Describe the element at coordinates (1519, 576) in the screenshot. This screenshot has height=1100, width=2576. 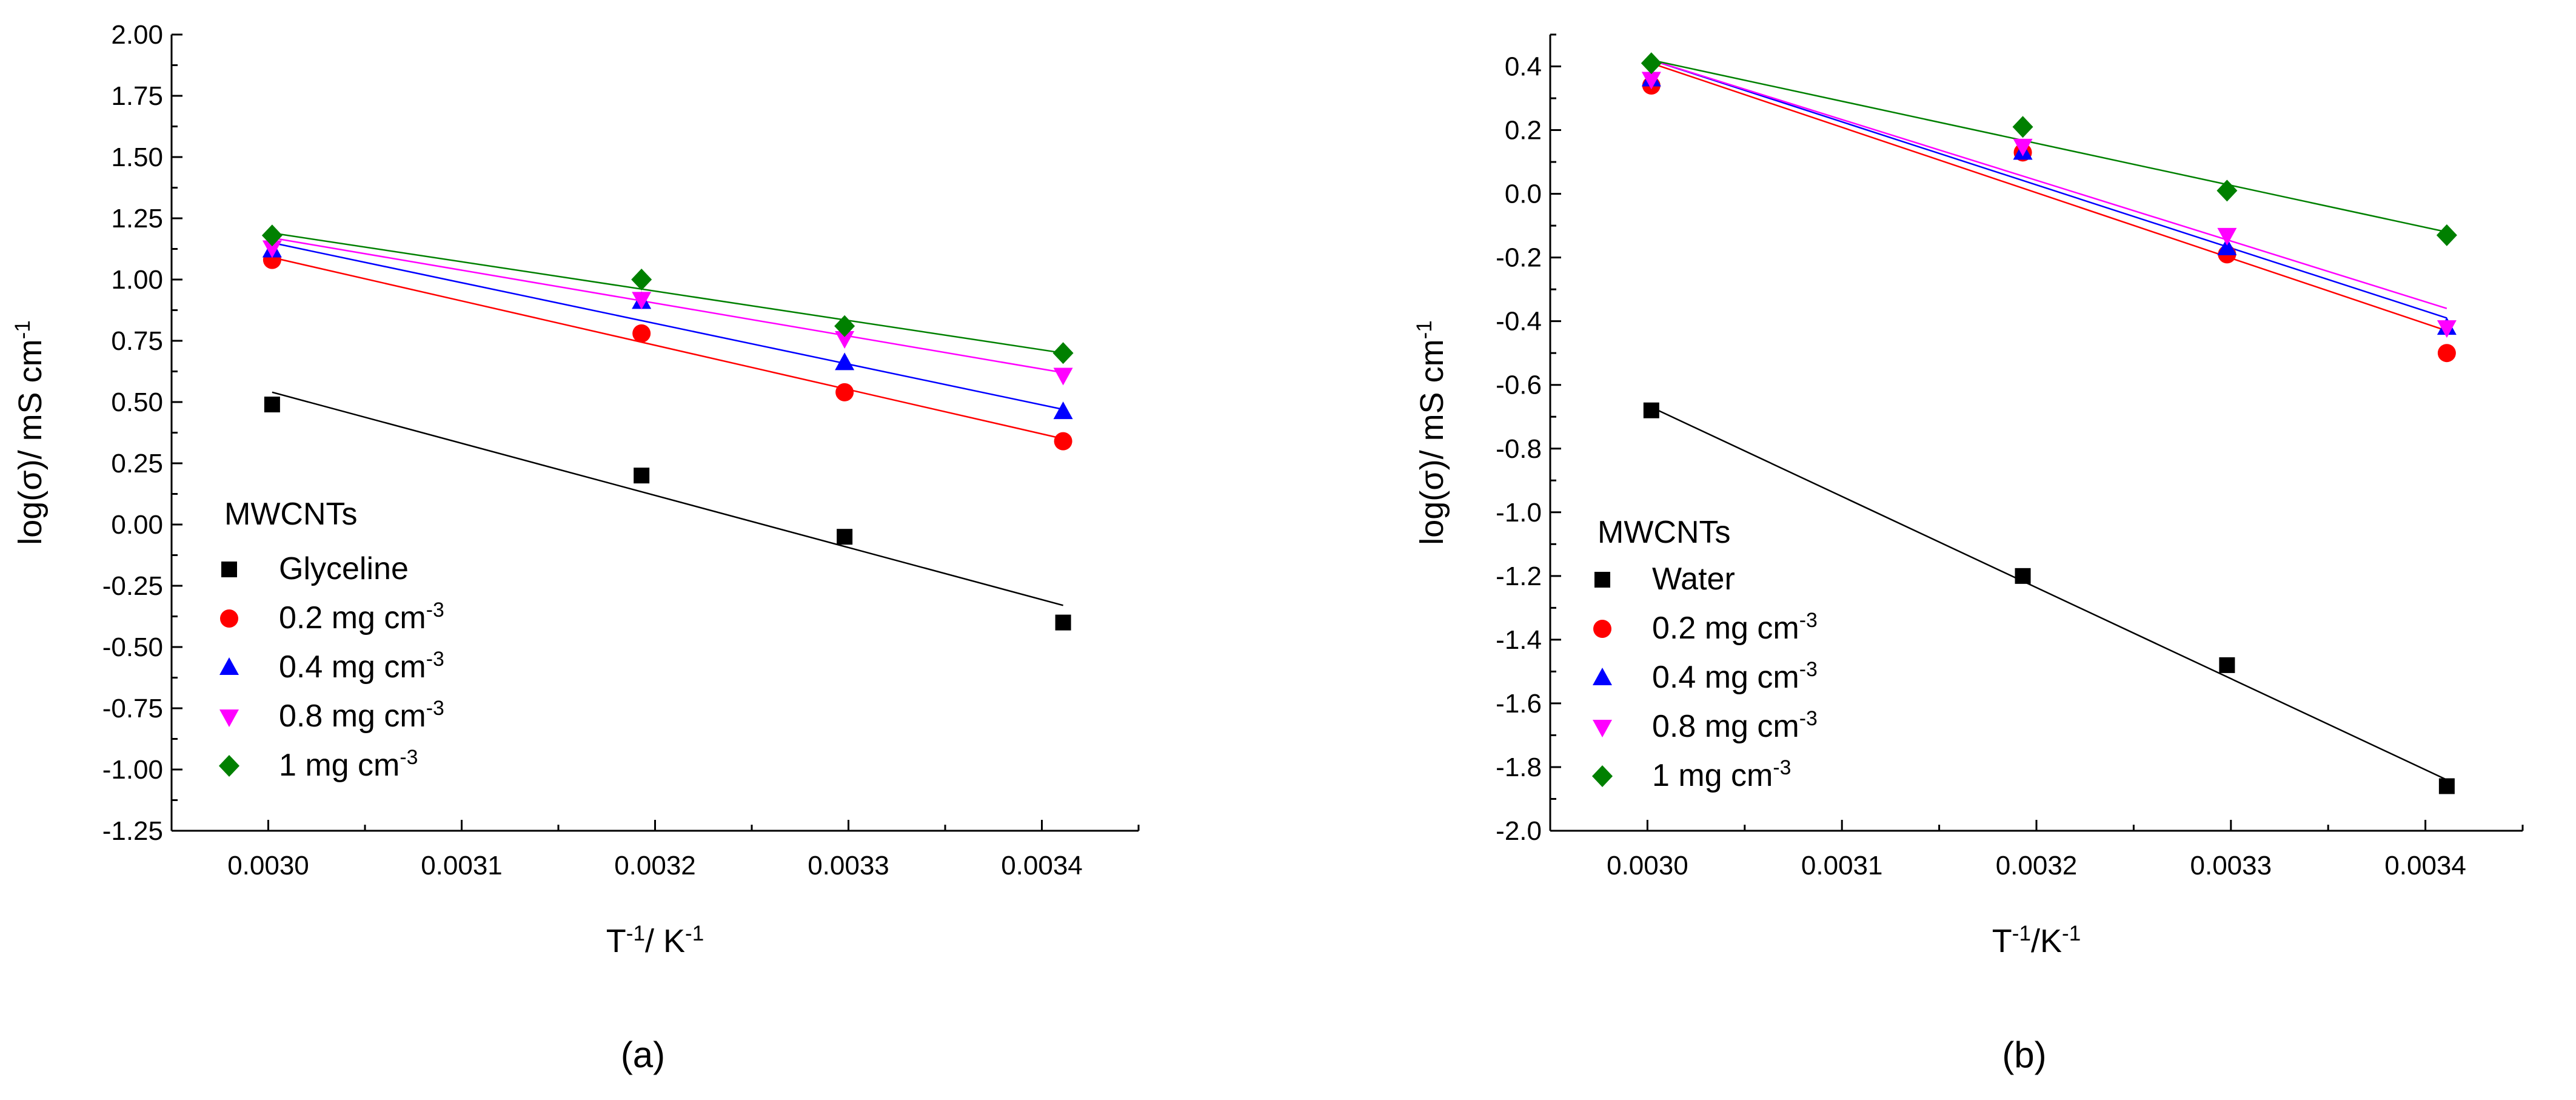
I see `y-tick-label: -1.2` at that location.